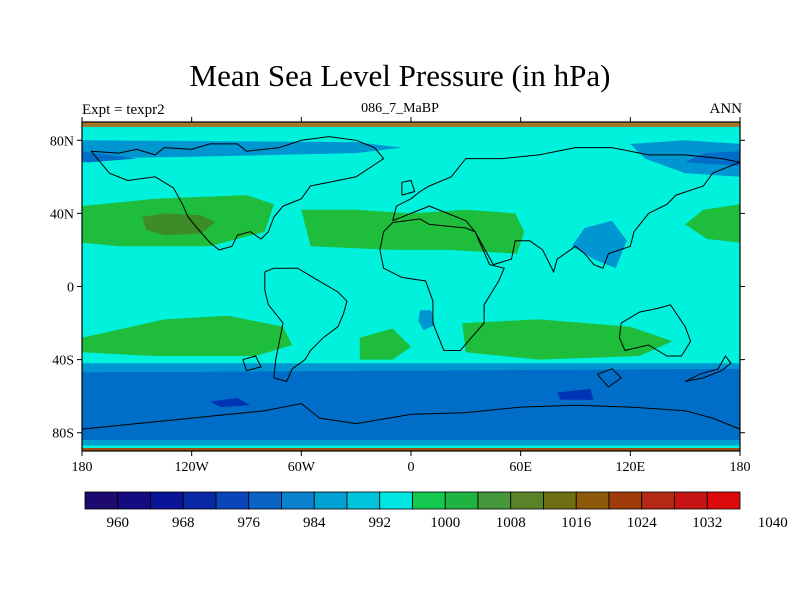 The height and width of the screenshot is (600, 800). I want to click on field-low-south-spot-east, so click(575, 394).